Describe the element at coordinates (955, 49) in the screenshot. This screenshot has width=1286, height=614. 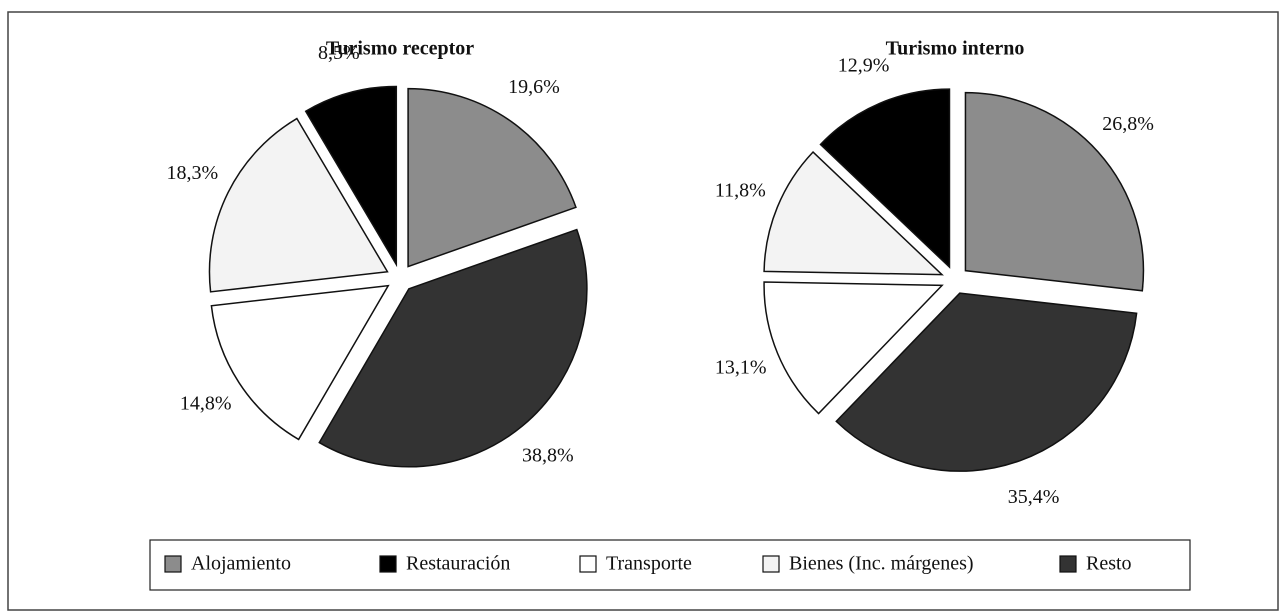
I see `chart-title: Turismo interno` at that location.